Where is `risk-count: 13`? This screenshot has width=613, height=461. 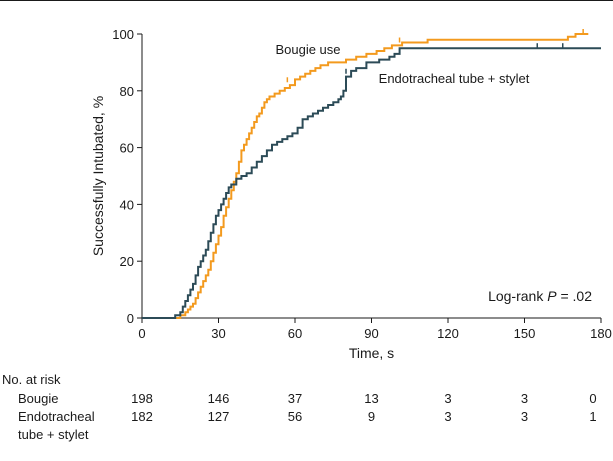 risk-count: 13 is located at coordinates (371, 398).